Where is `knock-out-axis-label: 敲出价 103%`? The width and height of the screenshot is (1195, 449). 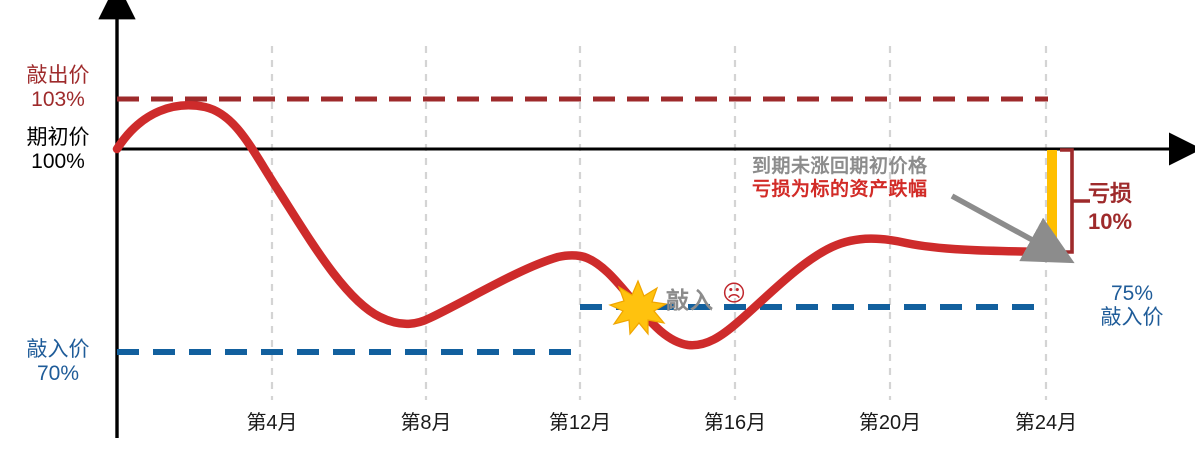
knock-out-axis-label: 敲出价 103% is located at coordinates (58, 87).